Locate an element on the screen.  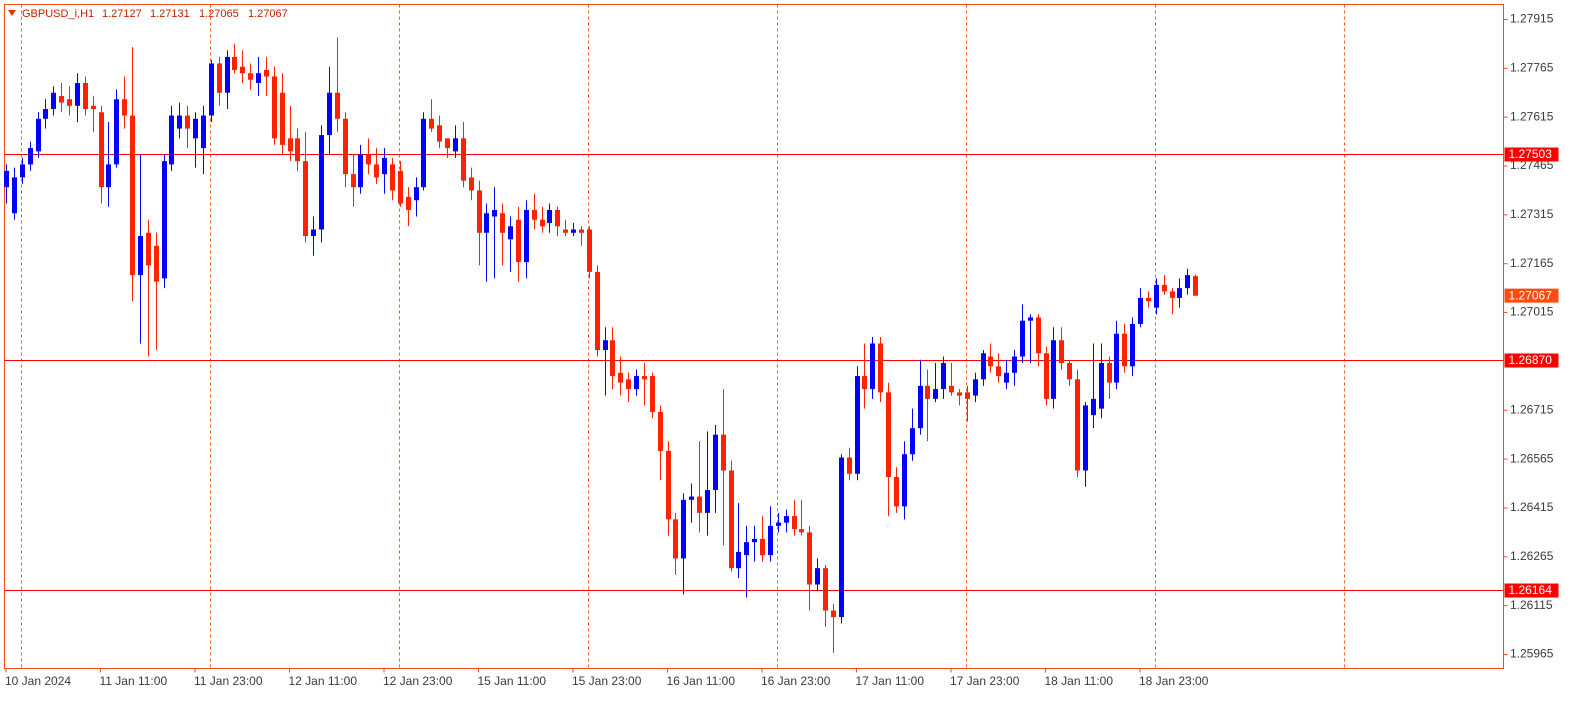
y-tick-label: 1.27915 is located at coordinates (1532, 19).